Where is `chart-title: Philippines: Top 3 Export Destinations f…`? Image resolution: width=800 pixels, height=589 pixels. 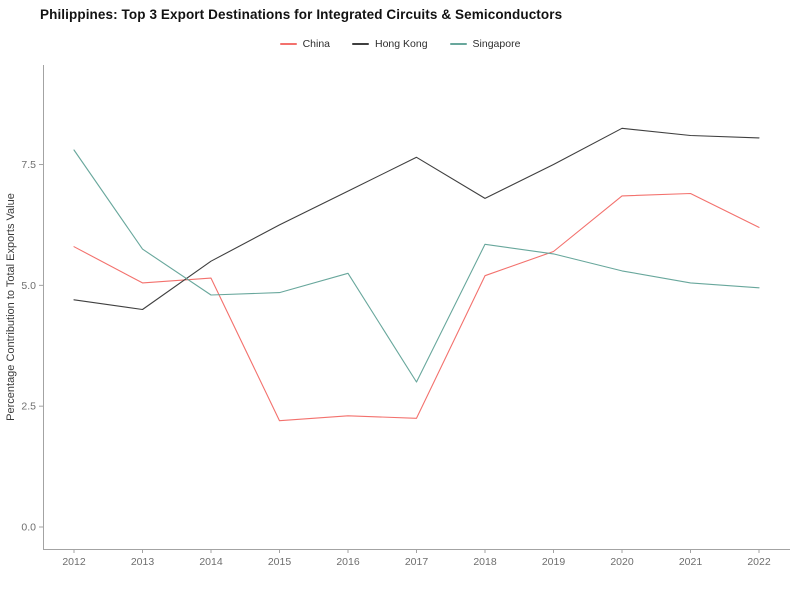
chart-title: Philippines: Top 3 Export Destinations f… is located at coordinates (301, 14).